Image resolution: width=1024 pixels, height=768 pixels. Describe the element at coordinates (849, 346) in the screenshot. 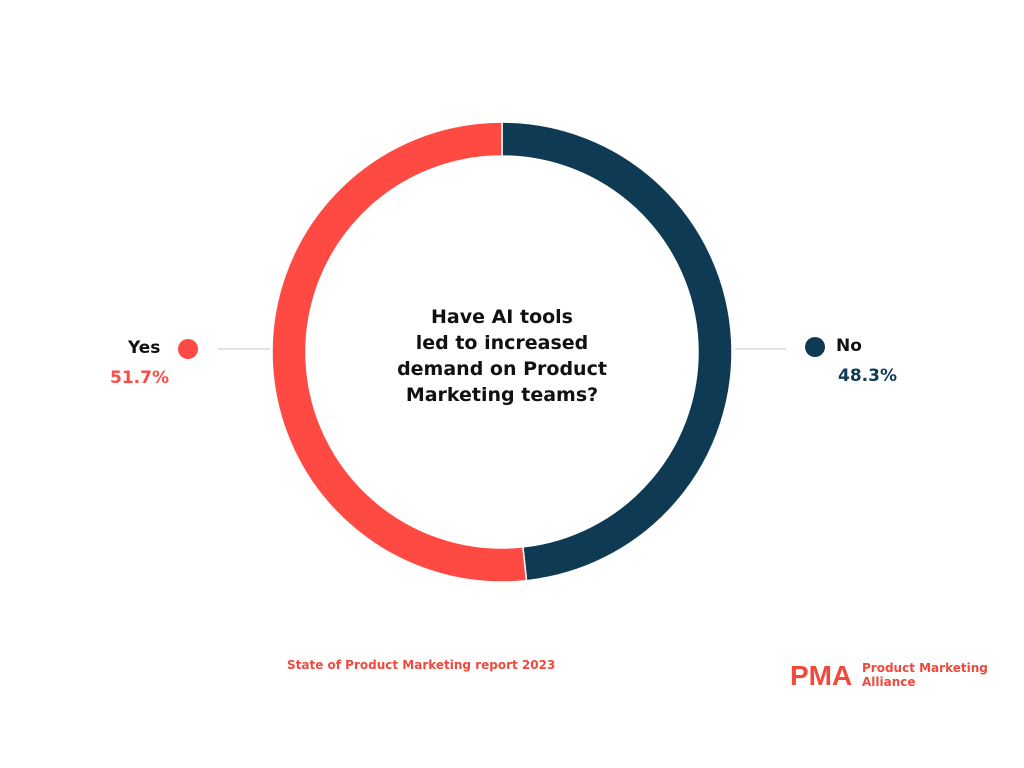

I see `no-label: No` at that location.